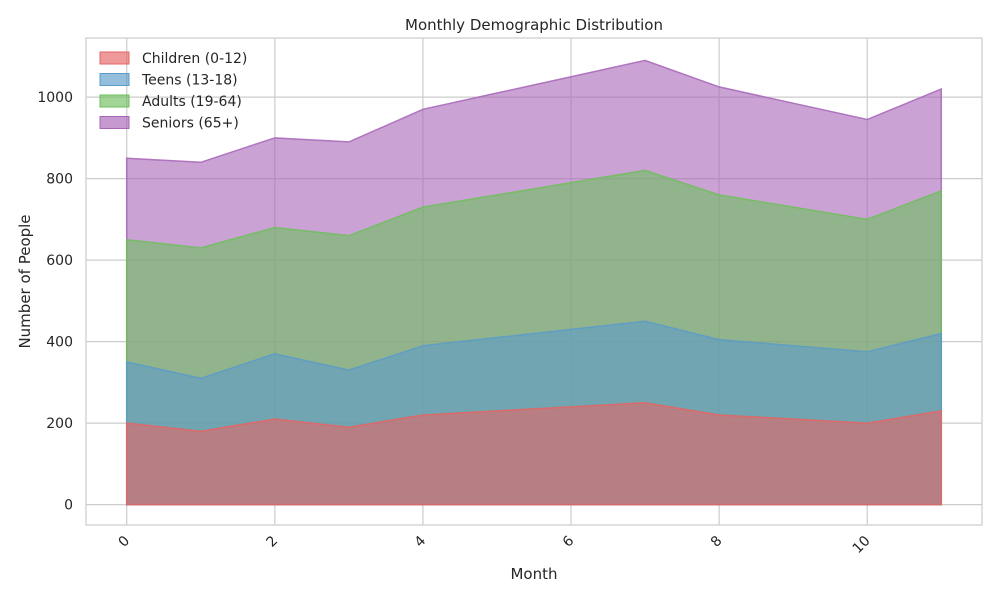 The width and height of the screenshot is (1000, 600). Describe the element at coordinates (190, 124) in the screenshot. I see `legend-label: Seniors (65+)` at that location.